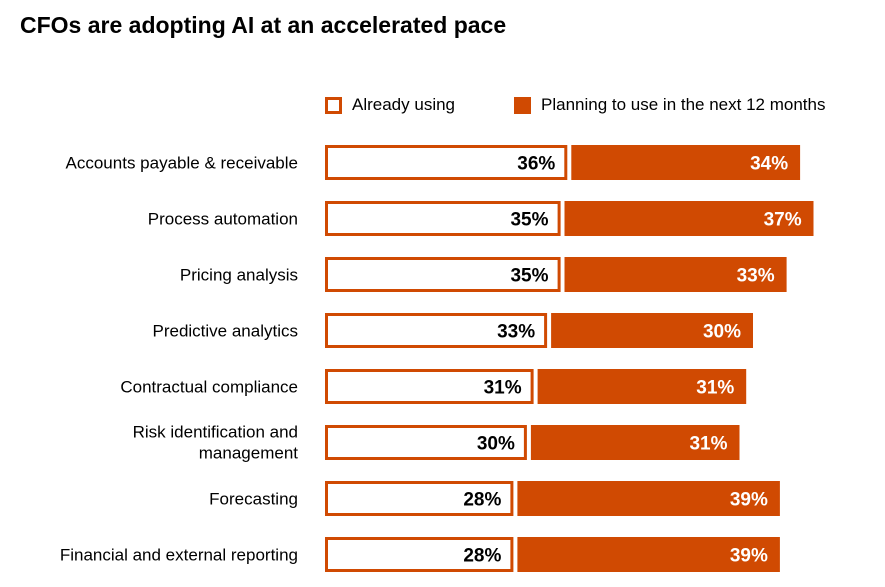  What do you see at coordinates (253, 499) in the screenshot?
I see `category-label: Forecasting` at bounding box center [253, 499].